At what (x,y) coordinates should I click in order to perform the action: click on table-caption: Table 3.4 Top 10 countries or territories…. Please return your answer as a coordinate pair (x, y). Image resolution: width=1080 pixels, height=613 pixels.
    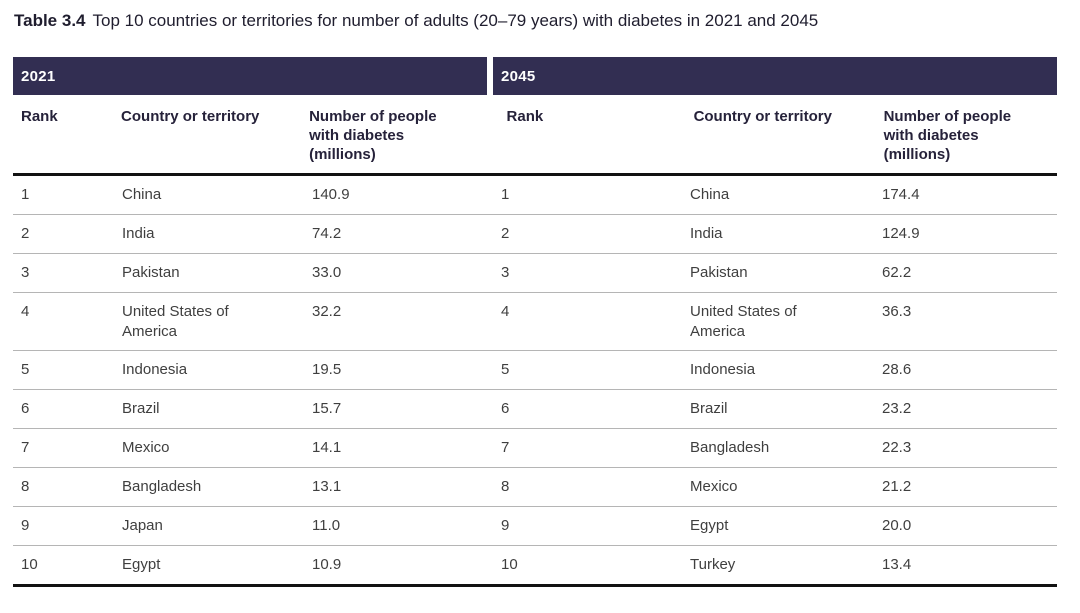
    Looking at the image, I should click on (547, 21).